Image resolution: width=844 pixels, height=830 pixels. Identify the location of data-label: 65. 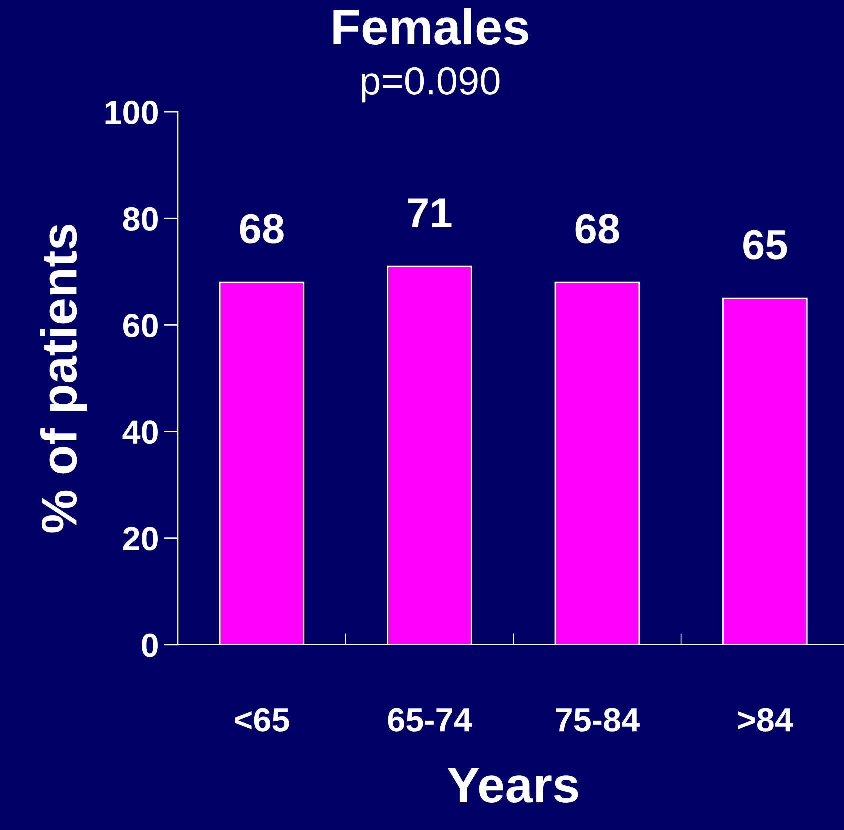
(766, 245).